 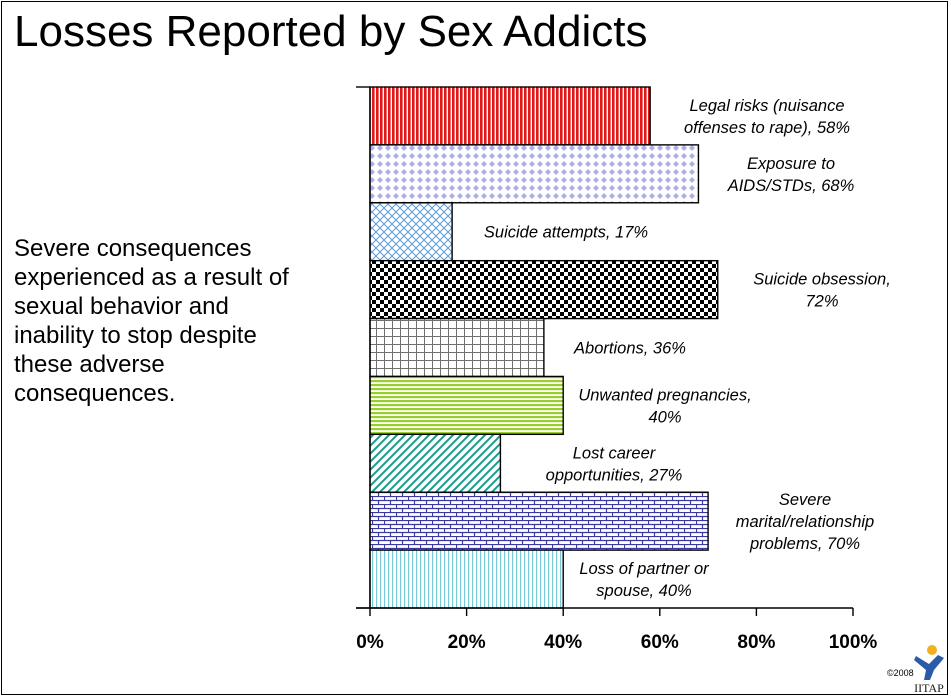 I want to click on x-tick-label: 20%, so click(x=467, y=642).